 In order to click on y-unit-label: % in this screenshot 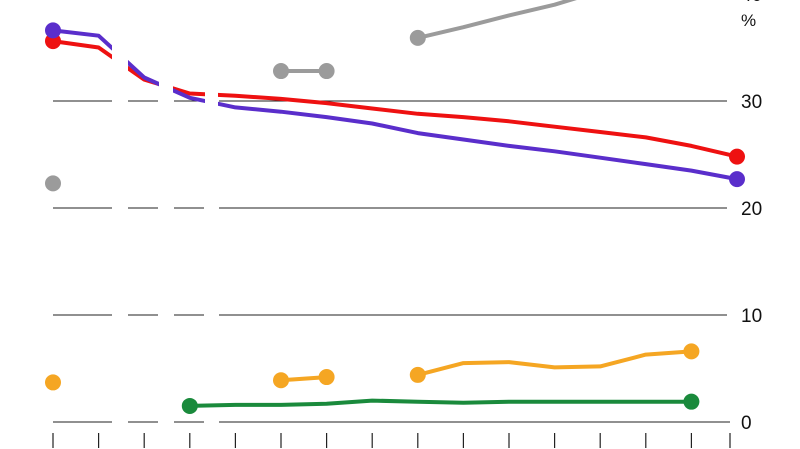, I will do `click(748, 20)`.